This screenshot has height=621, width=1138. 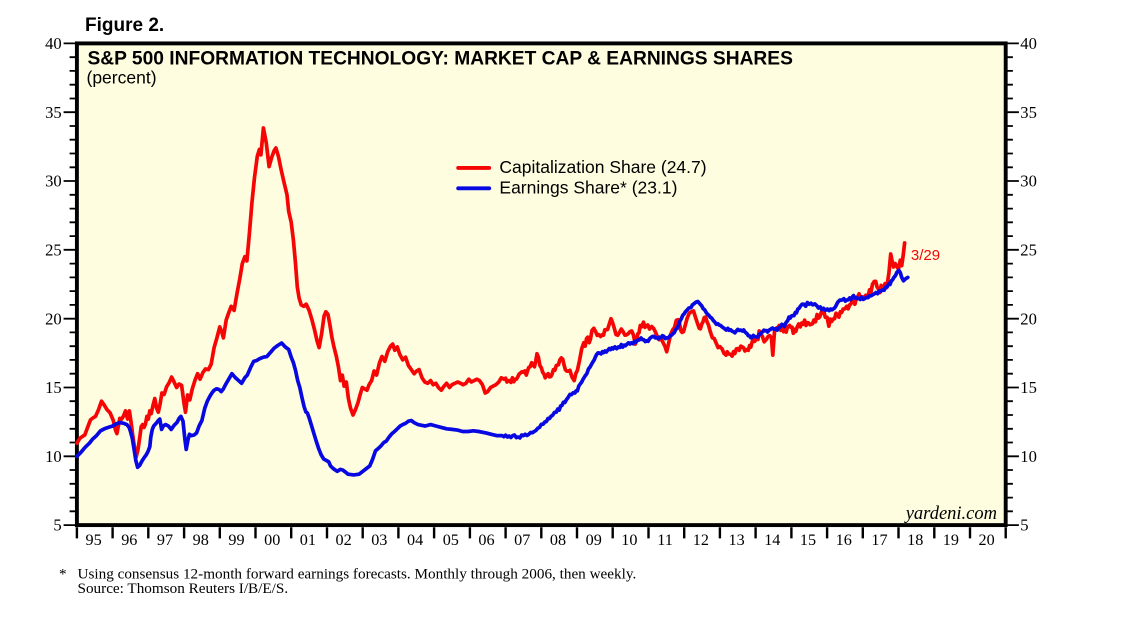 I want to click on svg-text: 00, so click(x=272, y=540).